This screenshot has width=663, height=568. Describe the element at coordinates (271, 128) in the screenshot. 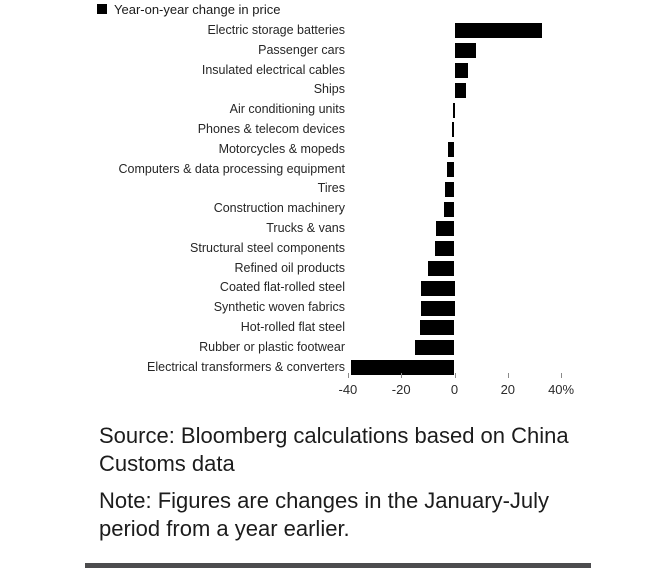

I see `category-label: Phones & telecom devices` at that location.